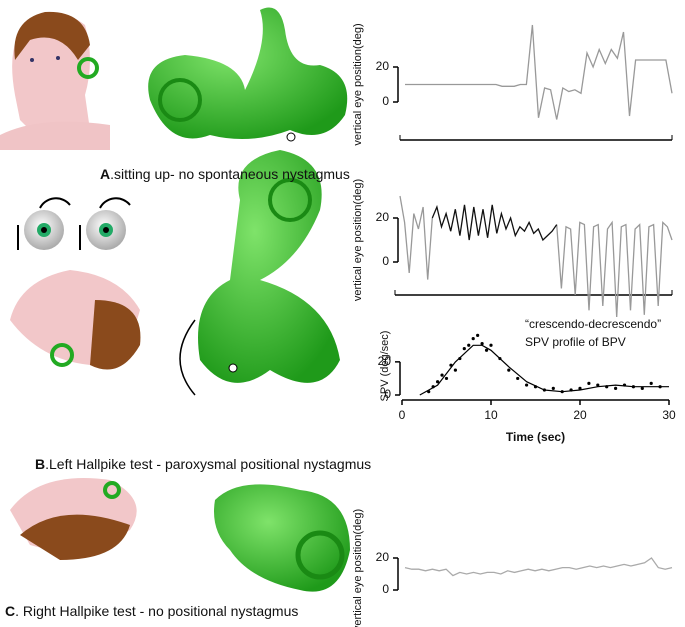 Image resolution: width=685 pixels, height=627 pixels. Describe the element at coordinates (491, 415) in the screenshot. I see `x-tick-label: 10` at that location.